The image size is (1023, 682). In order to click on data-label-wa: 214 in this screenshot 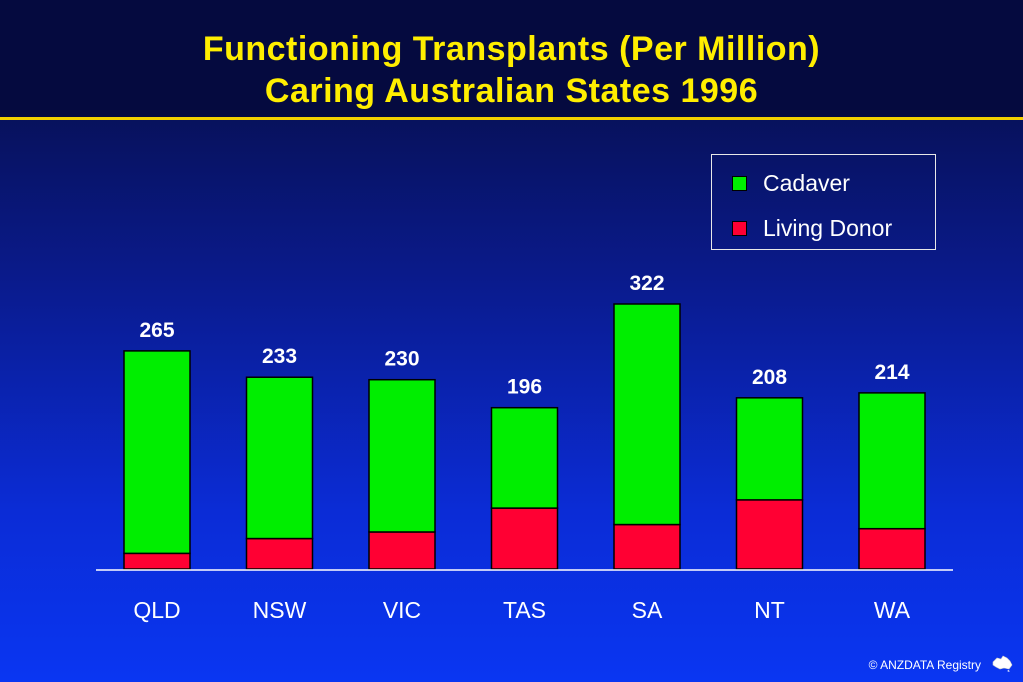, I will do `click(891, 372)`.